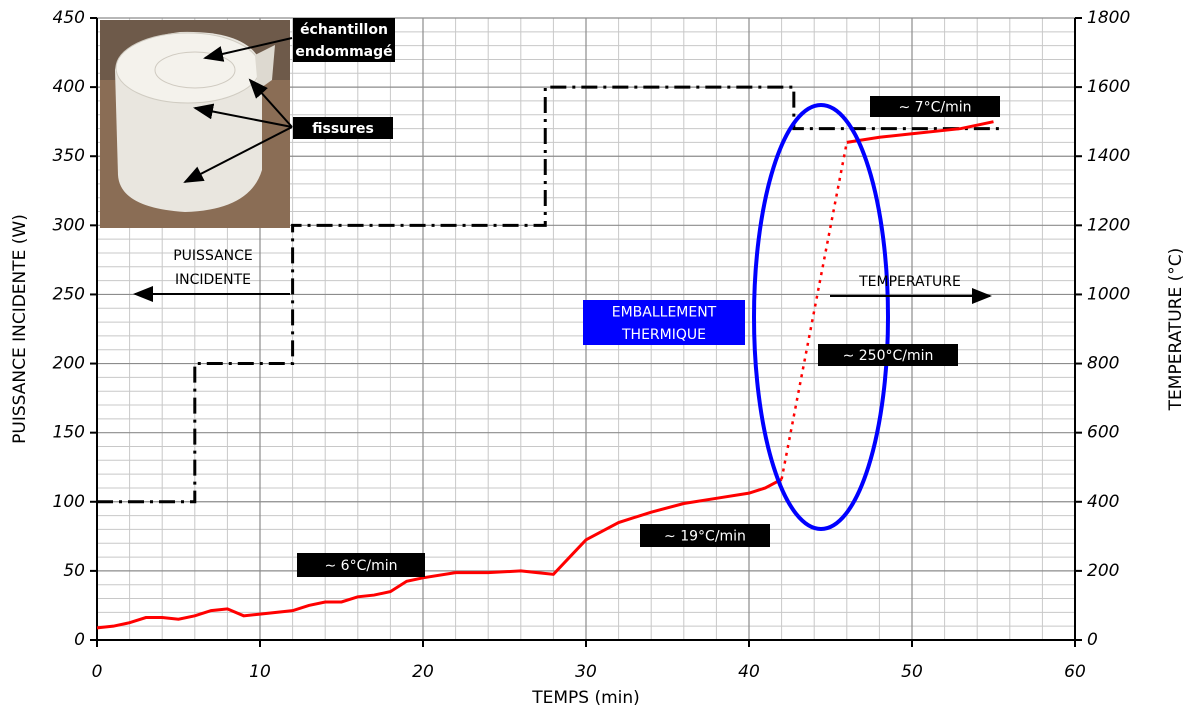  What do you see at coordinates (1103, 433) in the screenshot?
I see `y2-tick-label: 600` at bounding box center [1103, 433].